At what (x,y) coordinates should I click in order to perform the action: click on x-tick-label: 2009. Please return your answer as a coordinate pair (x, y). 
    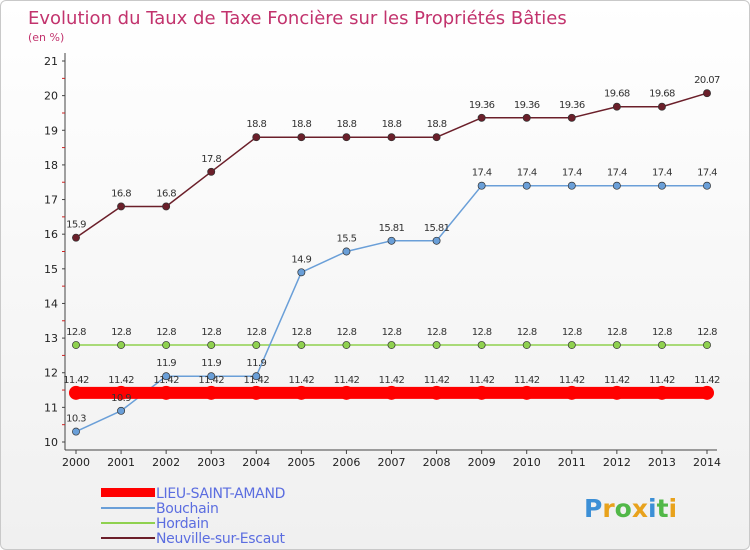
    Looking at the image, I should click on (482, 462).